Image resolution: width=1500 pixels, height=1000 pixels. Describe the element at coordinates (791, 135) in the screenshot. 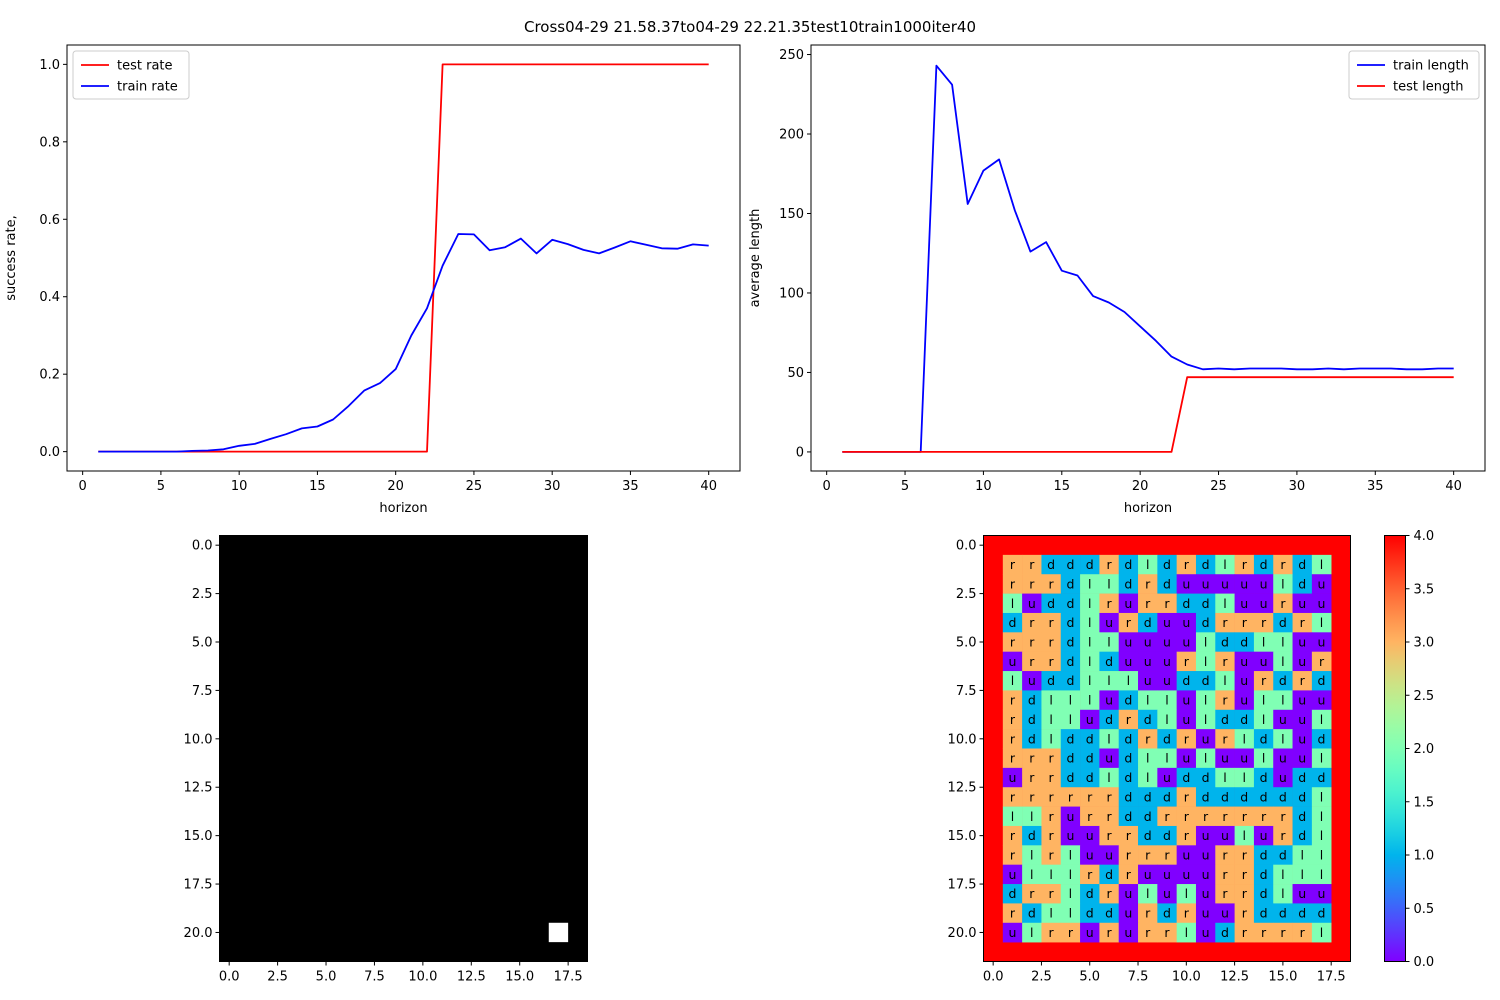

I see `y-tick-label: 200` at that location.